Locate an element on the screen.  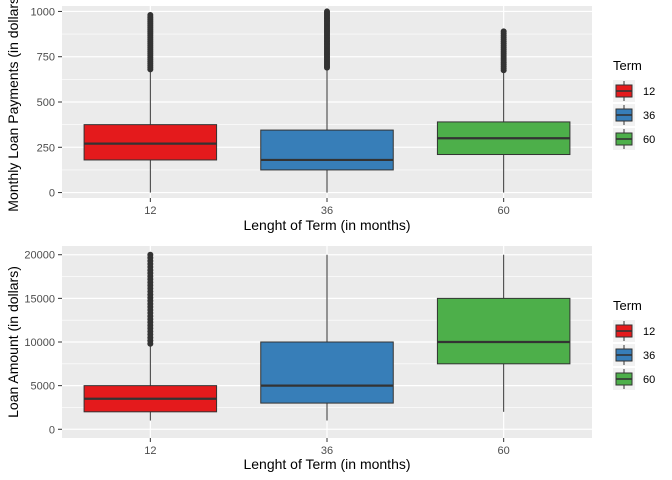
y-tick-label: 500 is located at coordinates (46, 103).